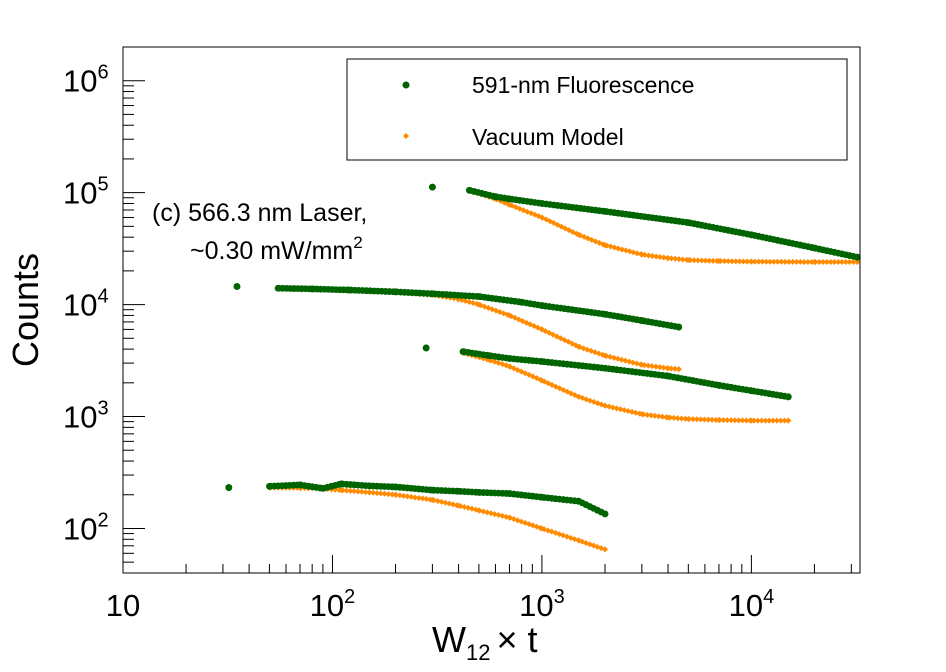 Image resolution: width=946 pixels, height=672 pixels. I want to click on x-tick-label: 10³, so click(542, 604).